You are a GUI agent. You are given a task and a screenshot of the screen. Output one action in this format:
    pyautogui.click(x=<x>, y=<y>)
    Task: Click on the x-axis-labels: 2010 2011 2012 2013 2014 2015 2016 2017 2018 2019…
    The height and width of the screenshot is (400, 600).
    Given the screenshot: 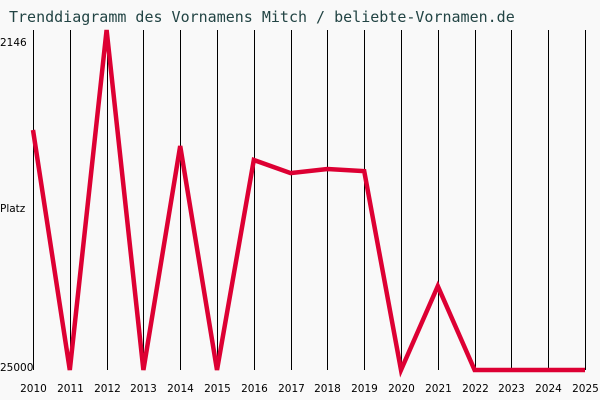 What is the action you would take?
    pyautogui.click(x=309, y=389)
    